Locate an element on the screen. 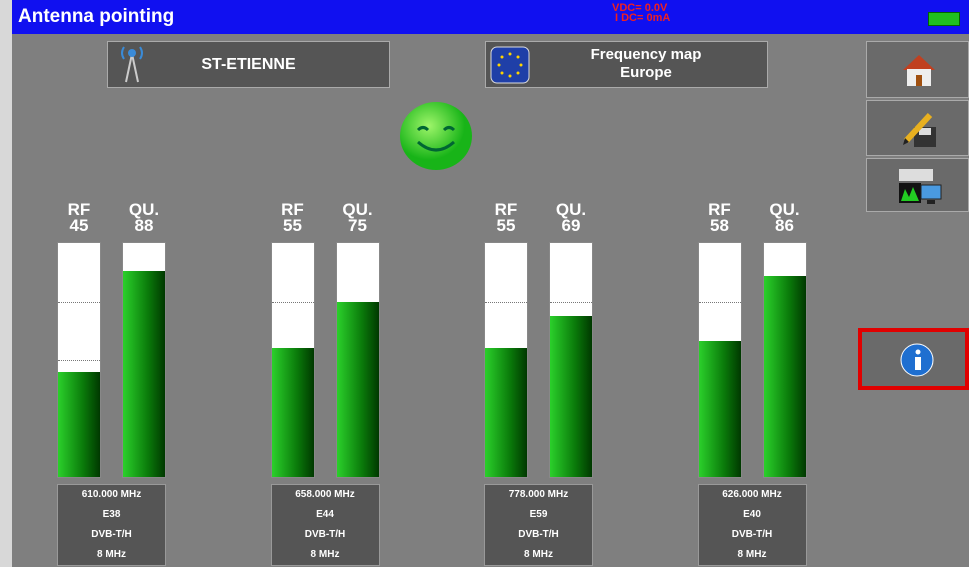 This screenshot has width=969, height=567. level-value: 69 is located at coordinates (571, 225).